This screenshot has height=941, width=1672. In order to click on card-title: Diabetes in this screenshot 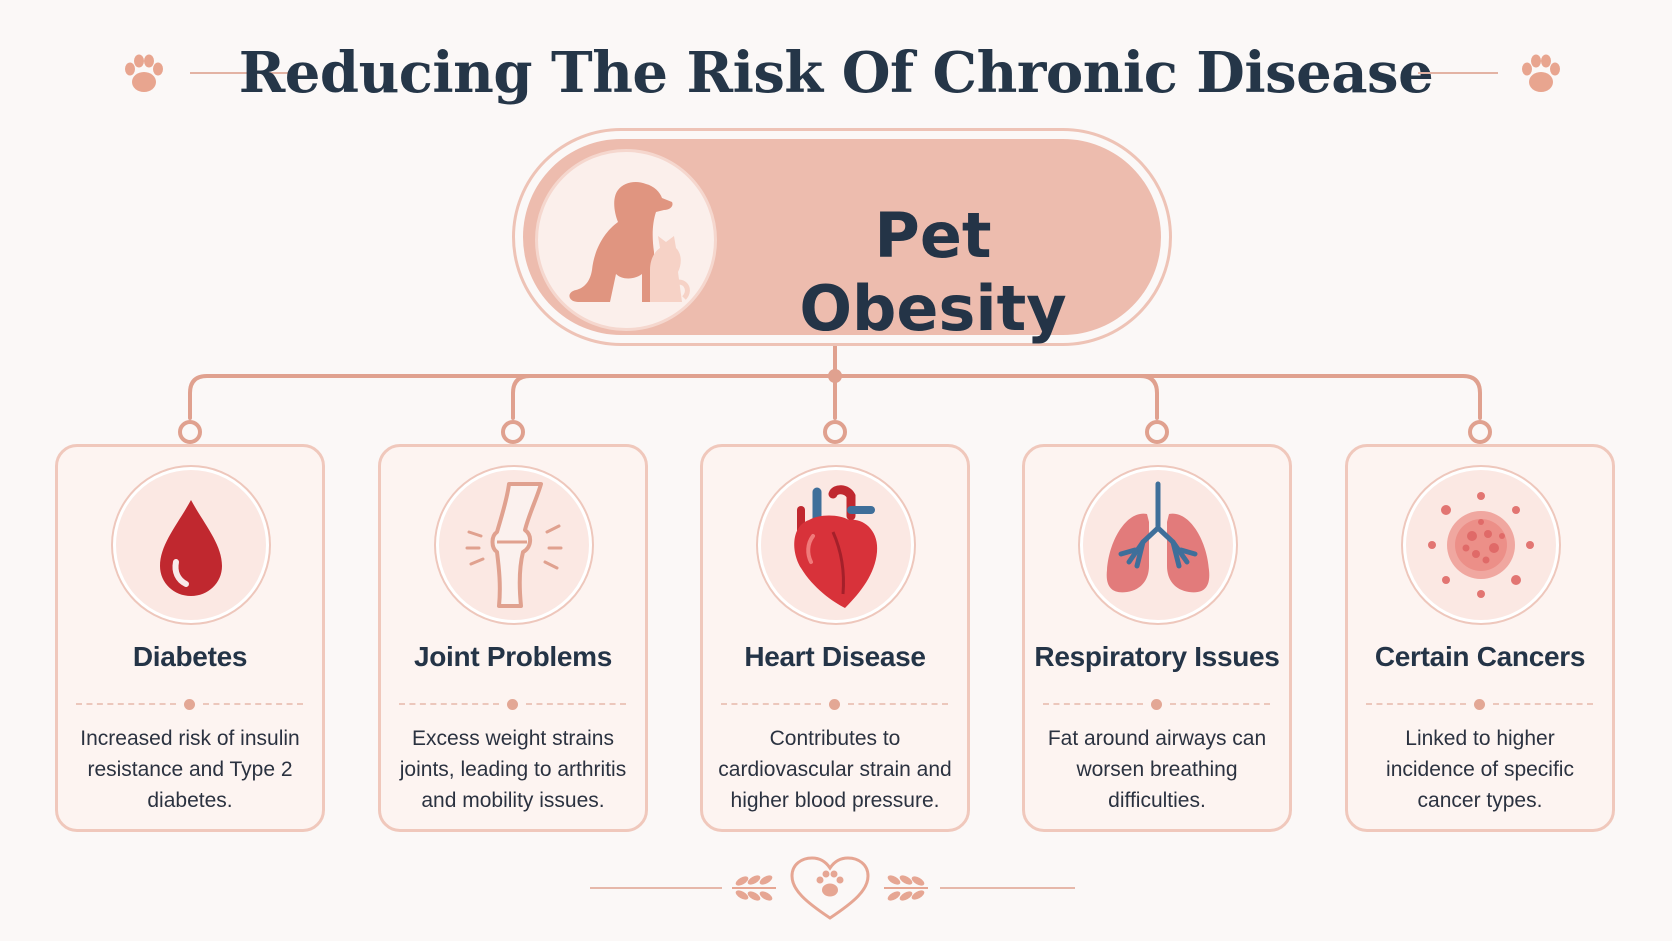, I will do `click(190, 656)`.